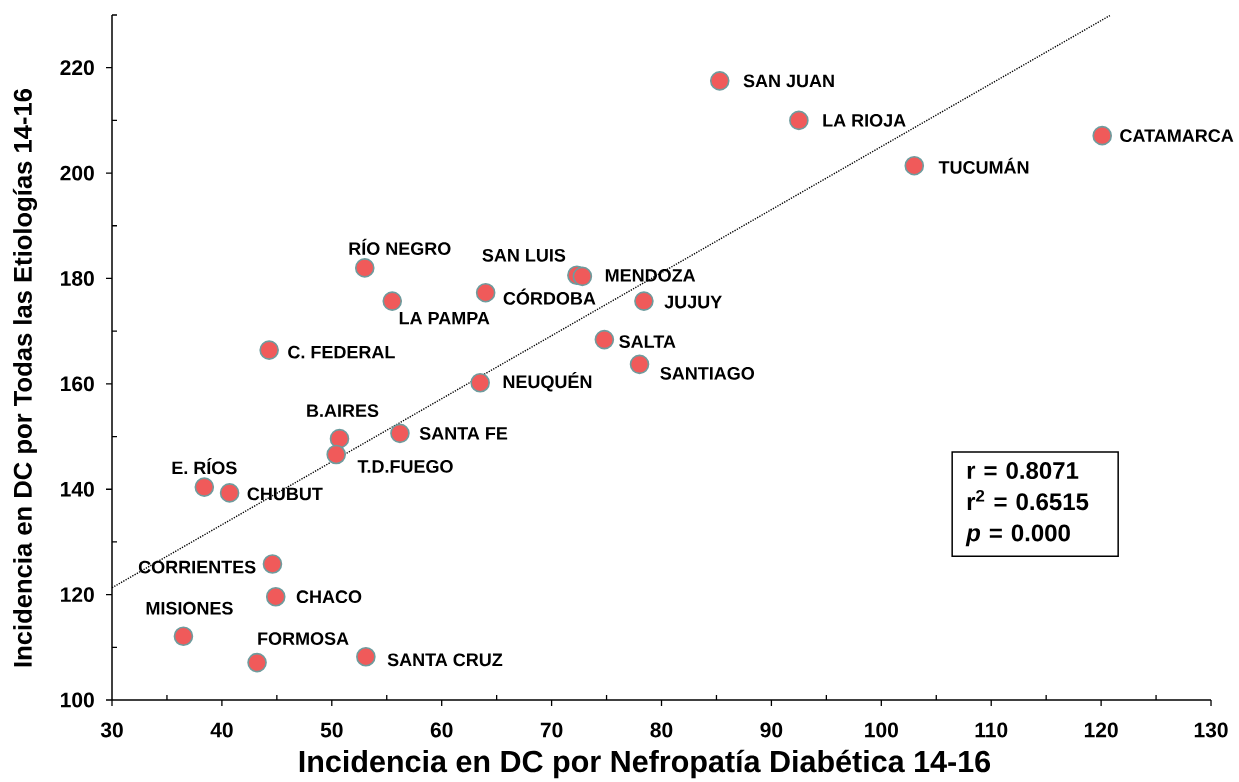 This screenshot has width=1239, height=782. Describe the element at coordinates (645, 764) in the screenshot. I see `x-axis-title: Incidencia en DC por Nefropatía Diabética 14-16` at that location.